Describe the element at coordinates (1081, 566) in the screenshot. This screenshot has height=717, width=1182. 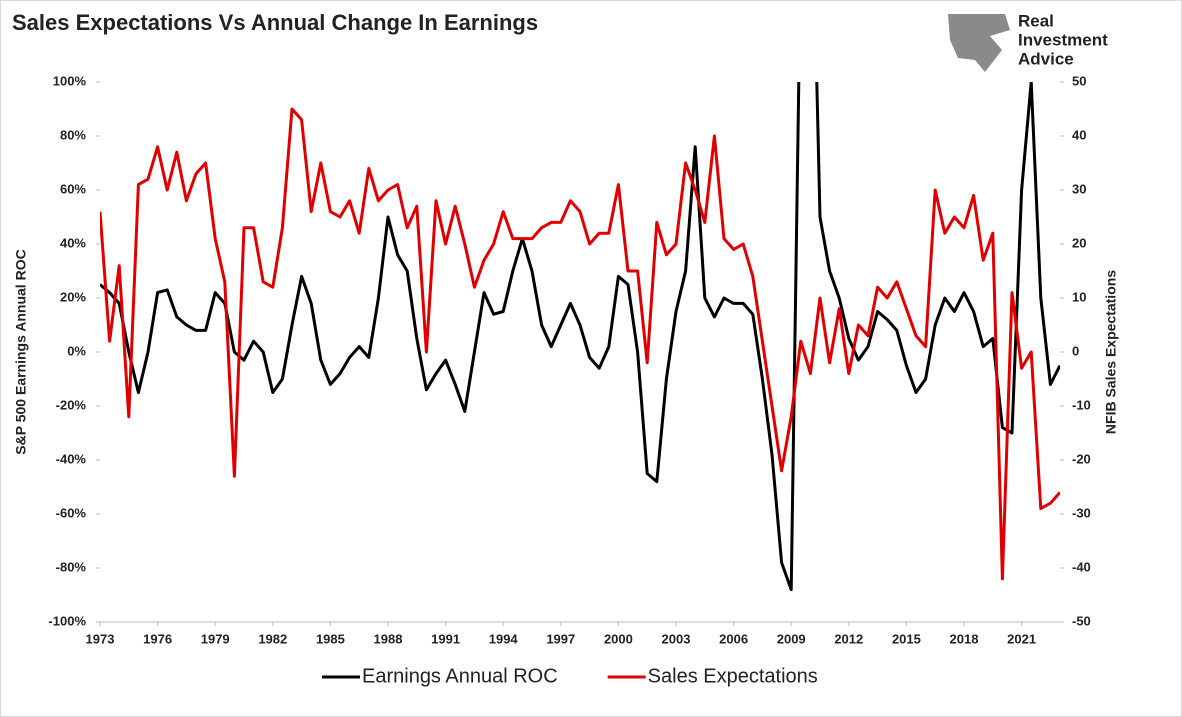
I see `y2-tick-label: -40` at that location.